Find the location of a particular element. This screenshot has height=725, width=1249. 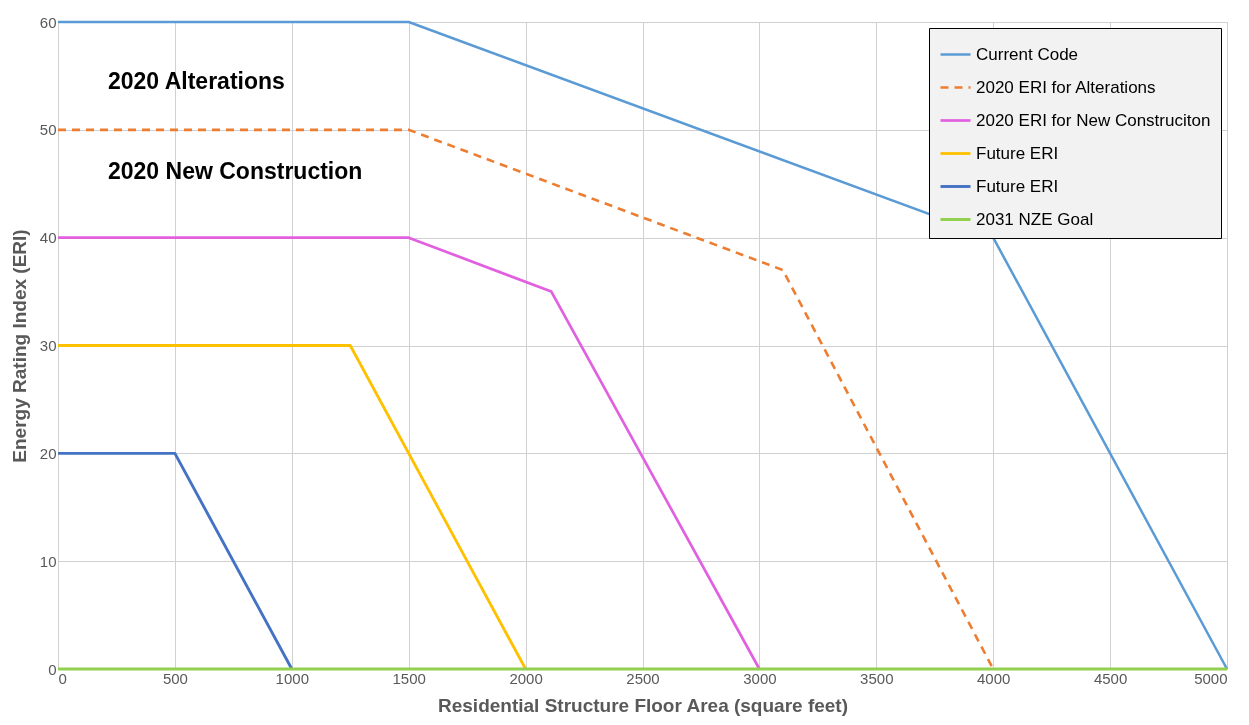

y-tick-label: 30 is located at coordinates (48, 345).